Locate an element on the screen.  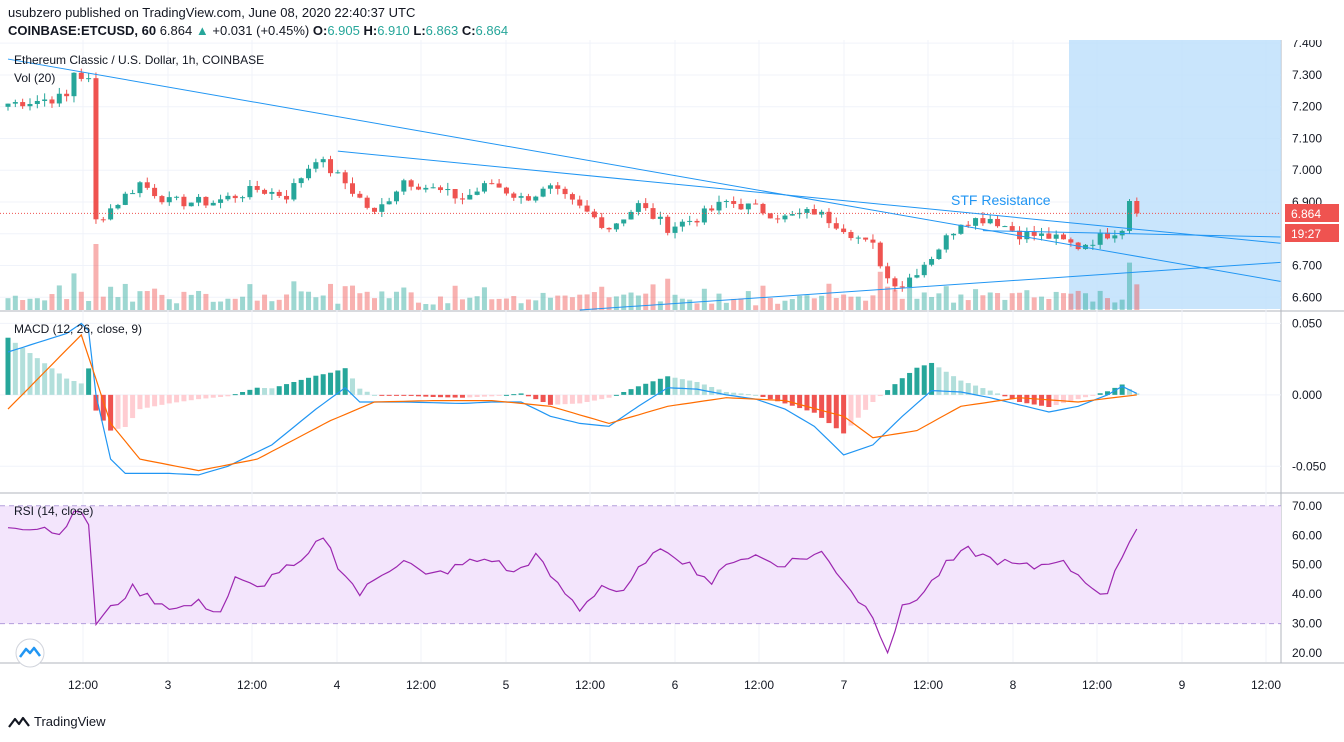
change-value: +0.031 (+0.45%) is located at coordinates (261, 30).